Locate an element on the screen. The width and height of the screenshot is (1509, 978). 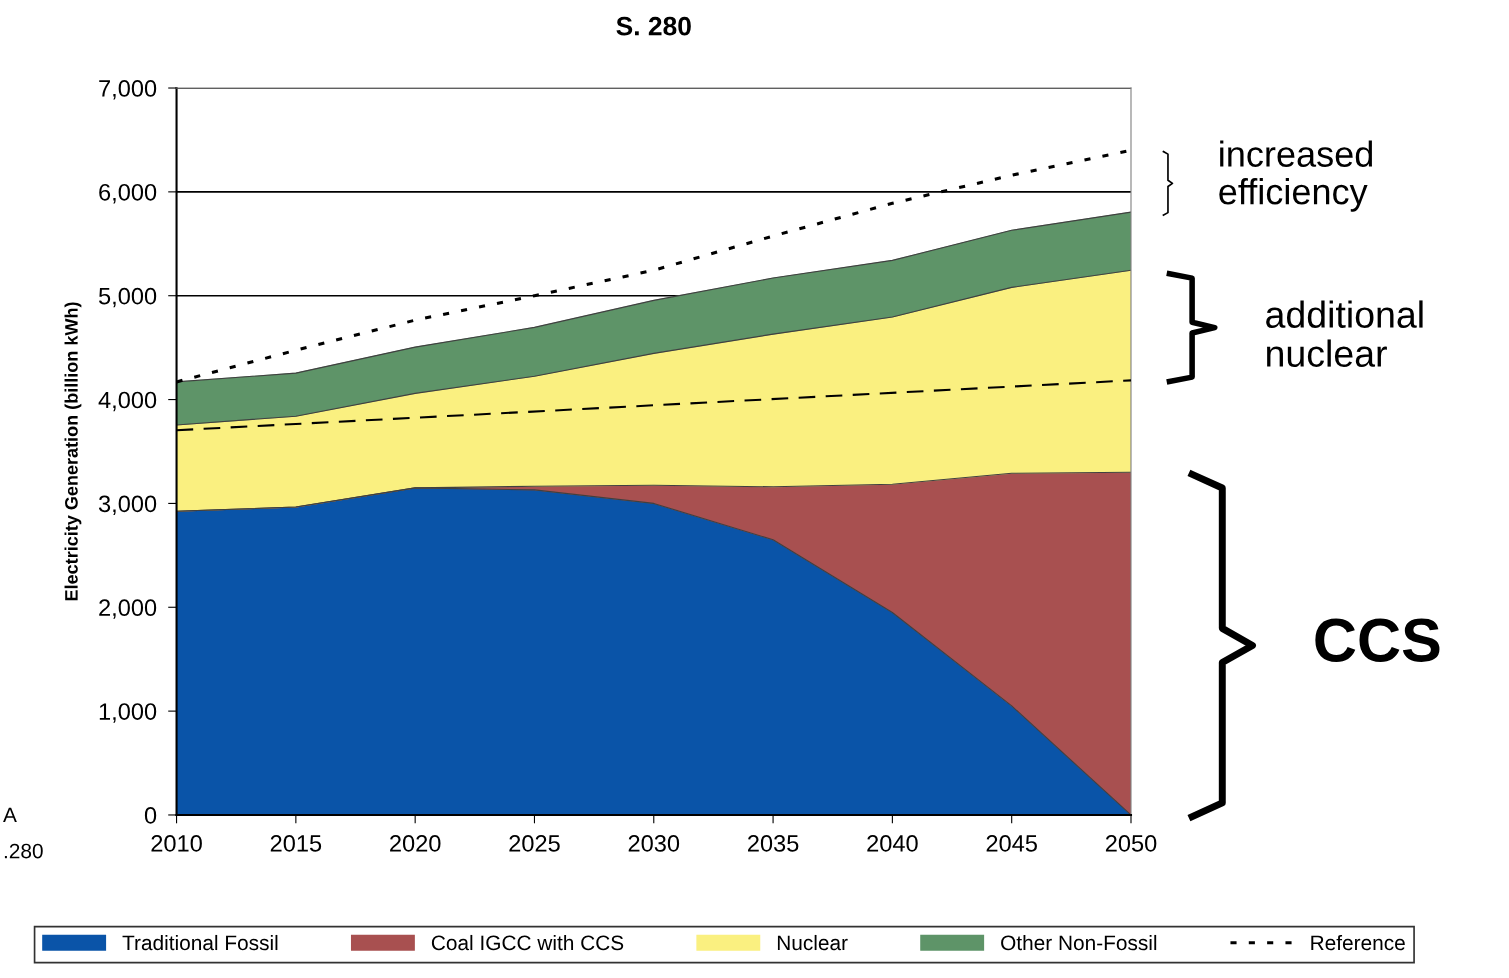
y-tick-label: 3,000 is located at coordinates (127, 505).